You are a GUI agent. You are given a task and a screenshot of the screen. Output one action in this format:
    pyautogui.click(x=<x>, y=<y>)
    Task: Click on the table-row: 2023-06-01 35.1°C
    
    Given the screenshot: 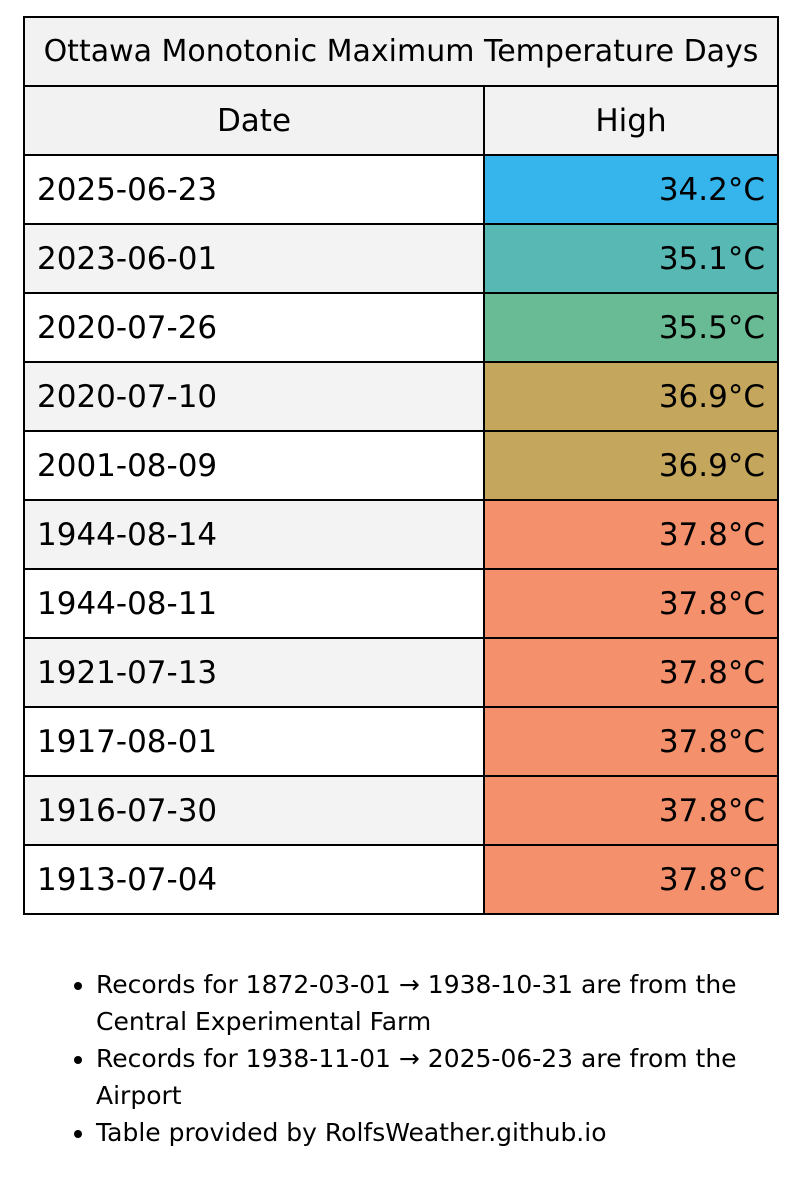 What is the action you would take?
    pyautogui.click(x=401, y=258)
    